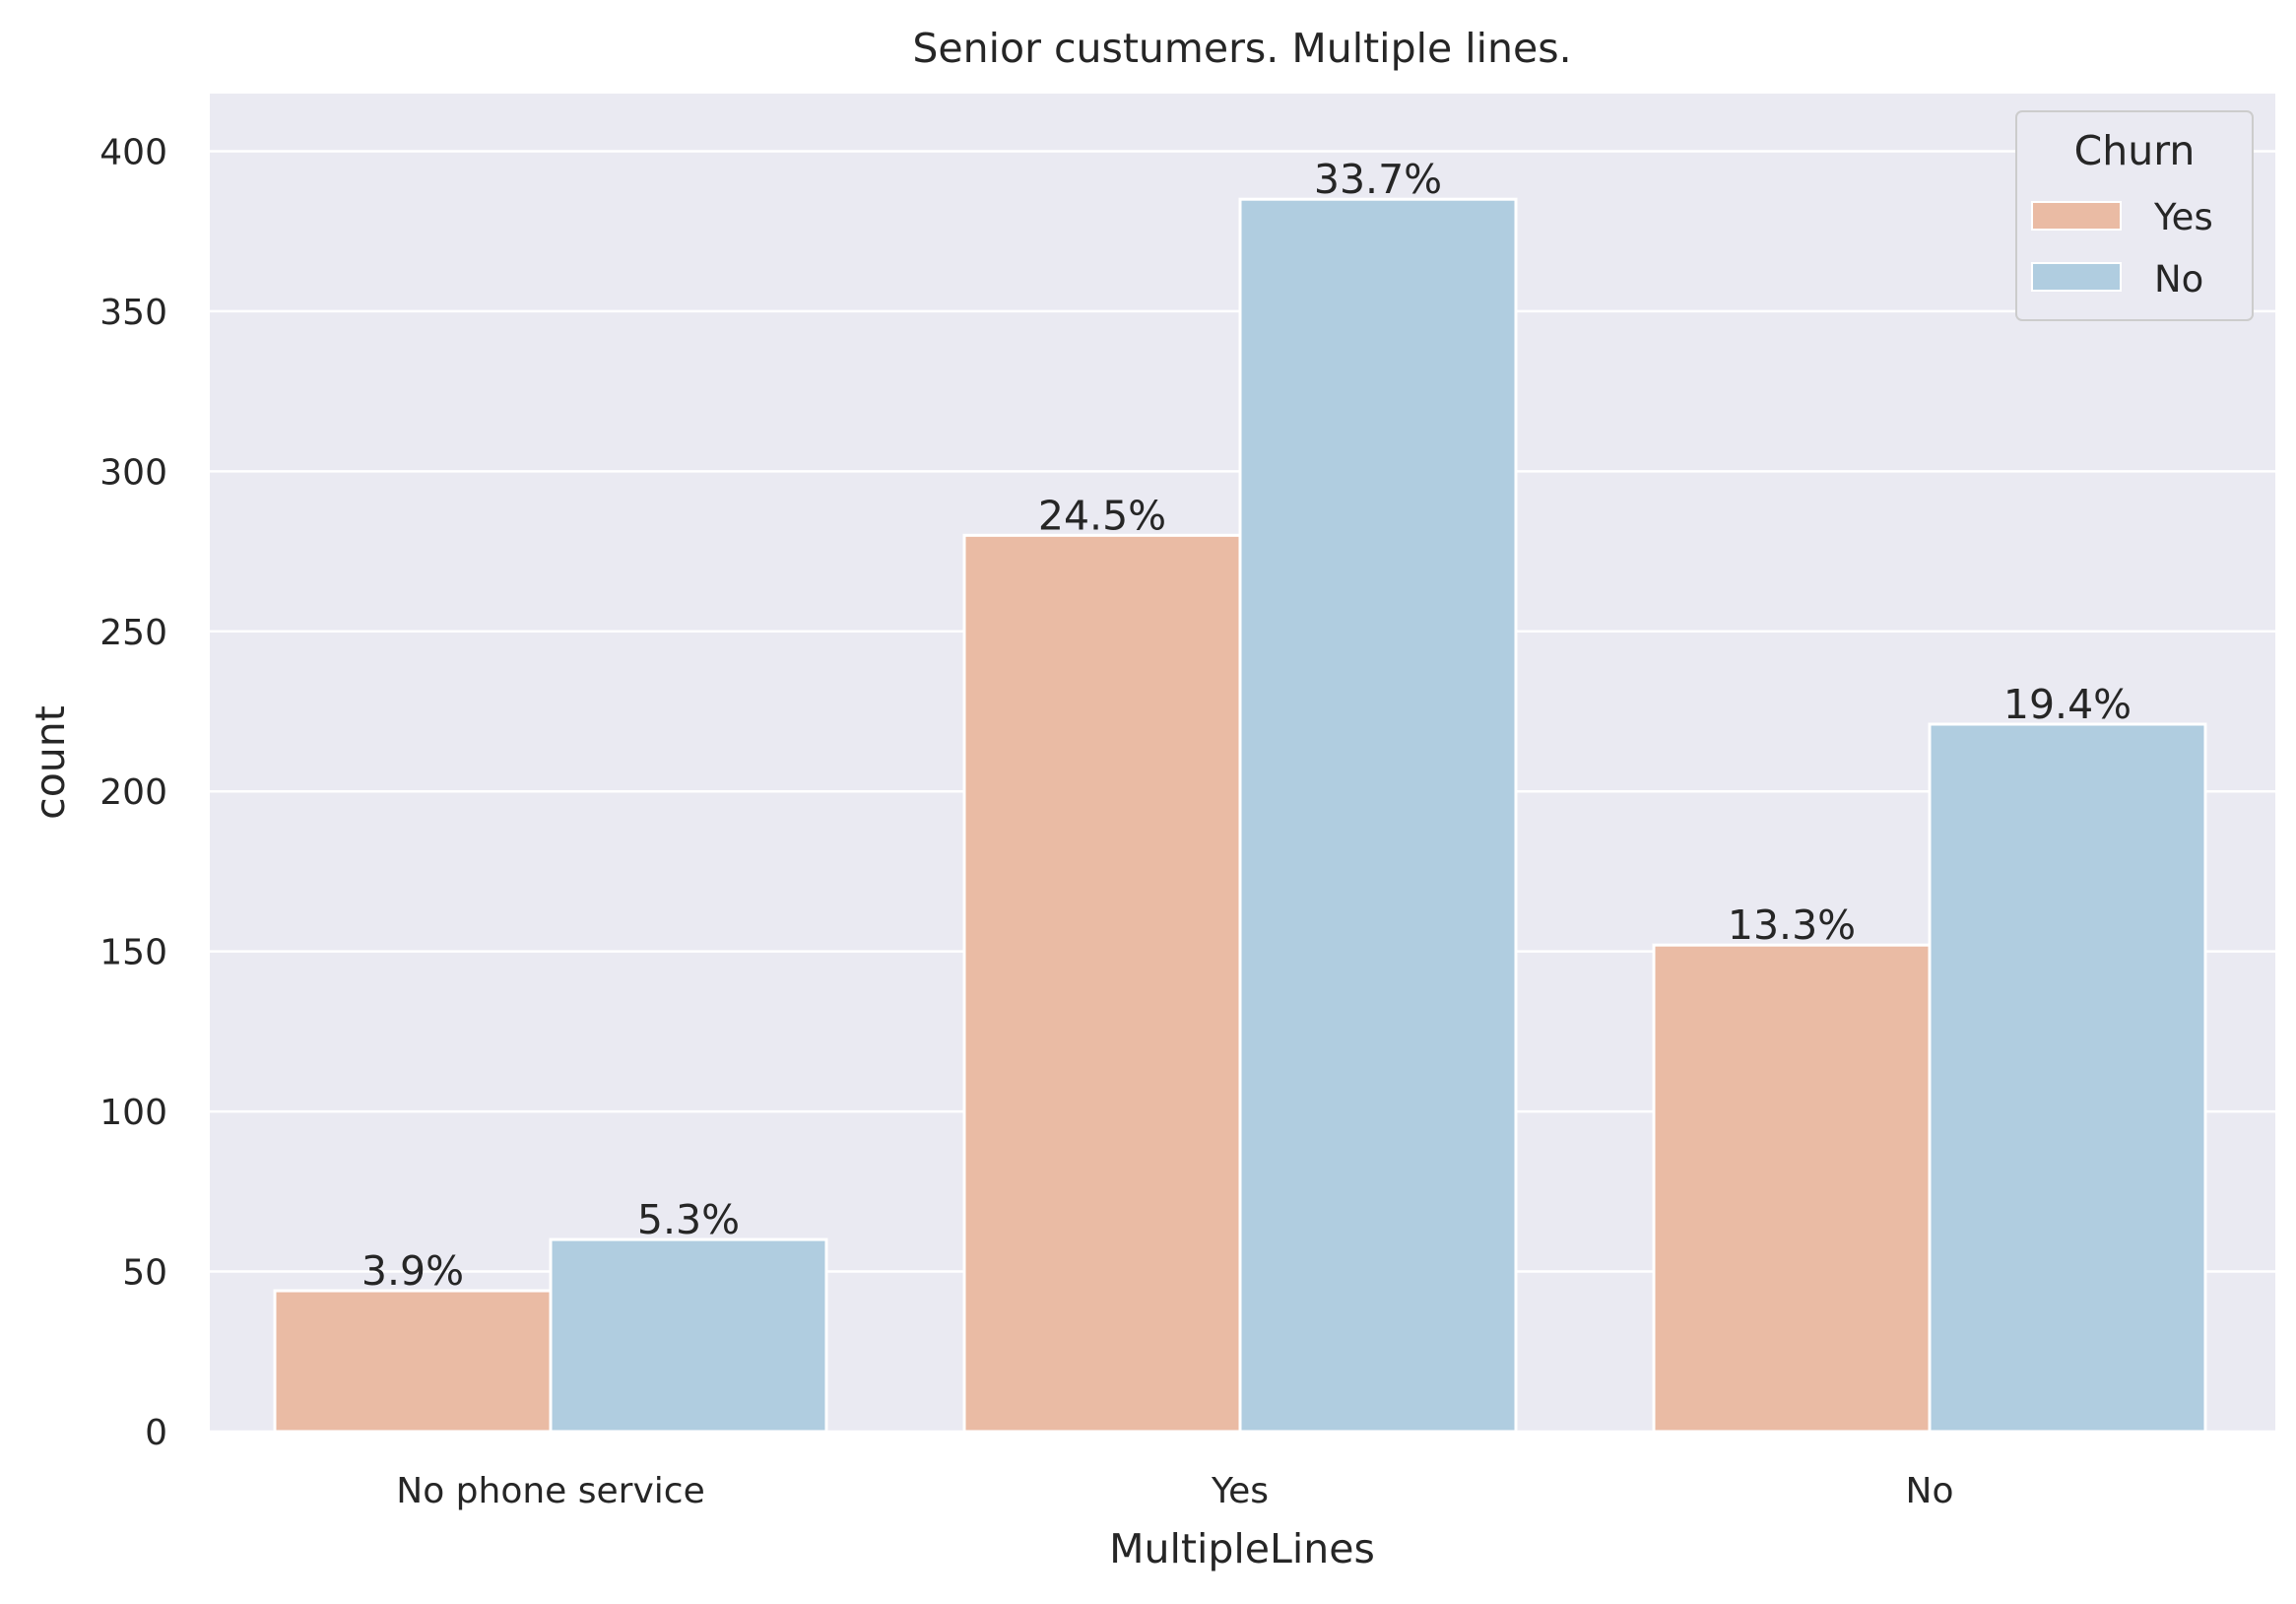 This screenshot has width=2296, height=1604. I want to click on x-axis-ticks: No phone service Yes No, so click(1174, 1491).